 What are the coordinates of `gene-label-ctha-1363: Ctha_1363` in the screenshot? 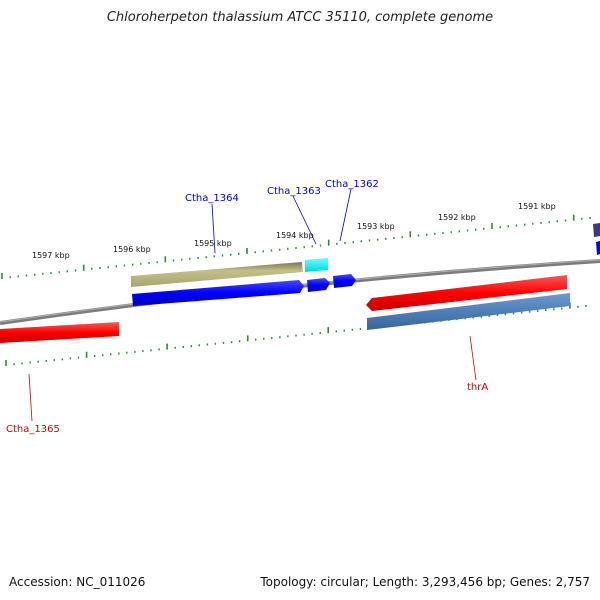 It's located at (294, 191).